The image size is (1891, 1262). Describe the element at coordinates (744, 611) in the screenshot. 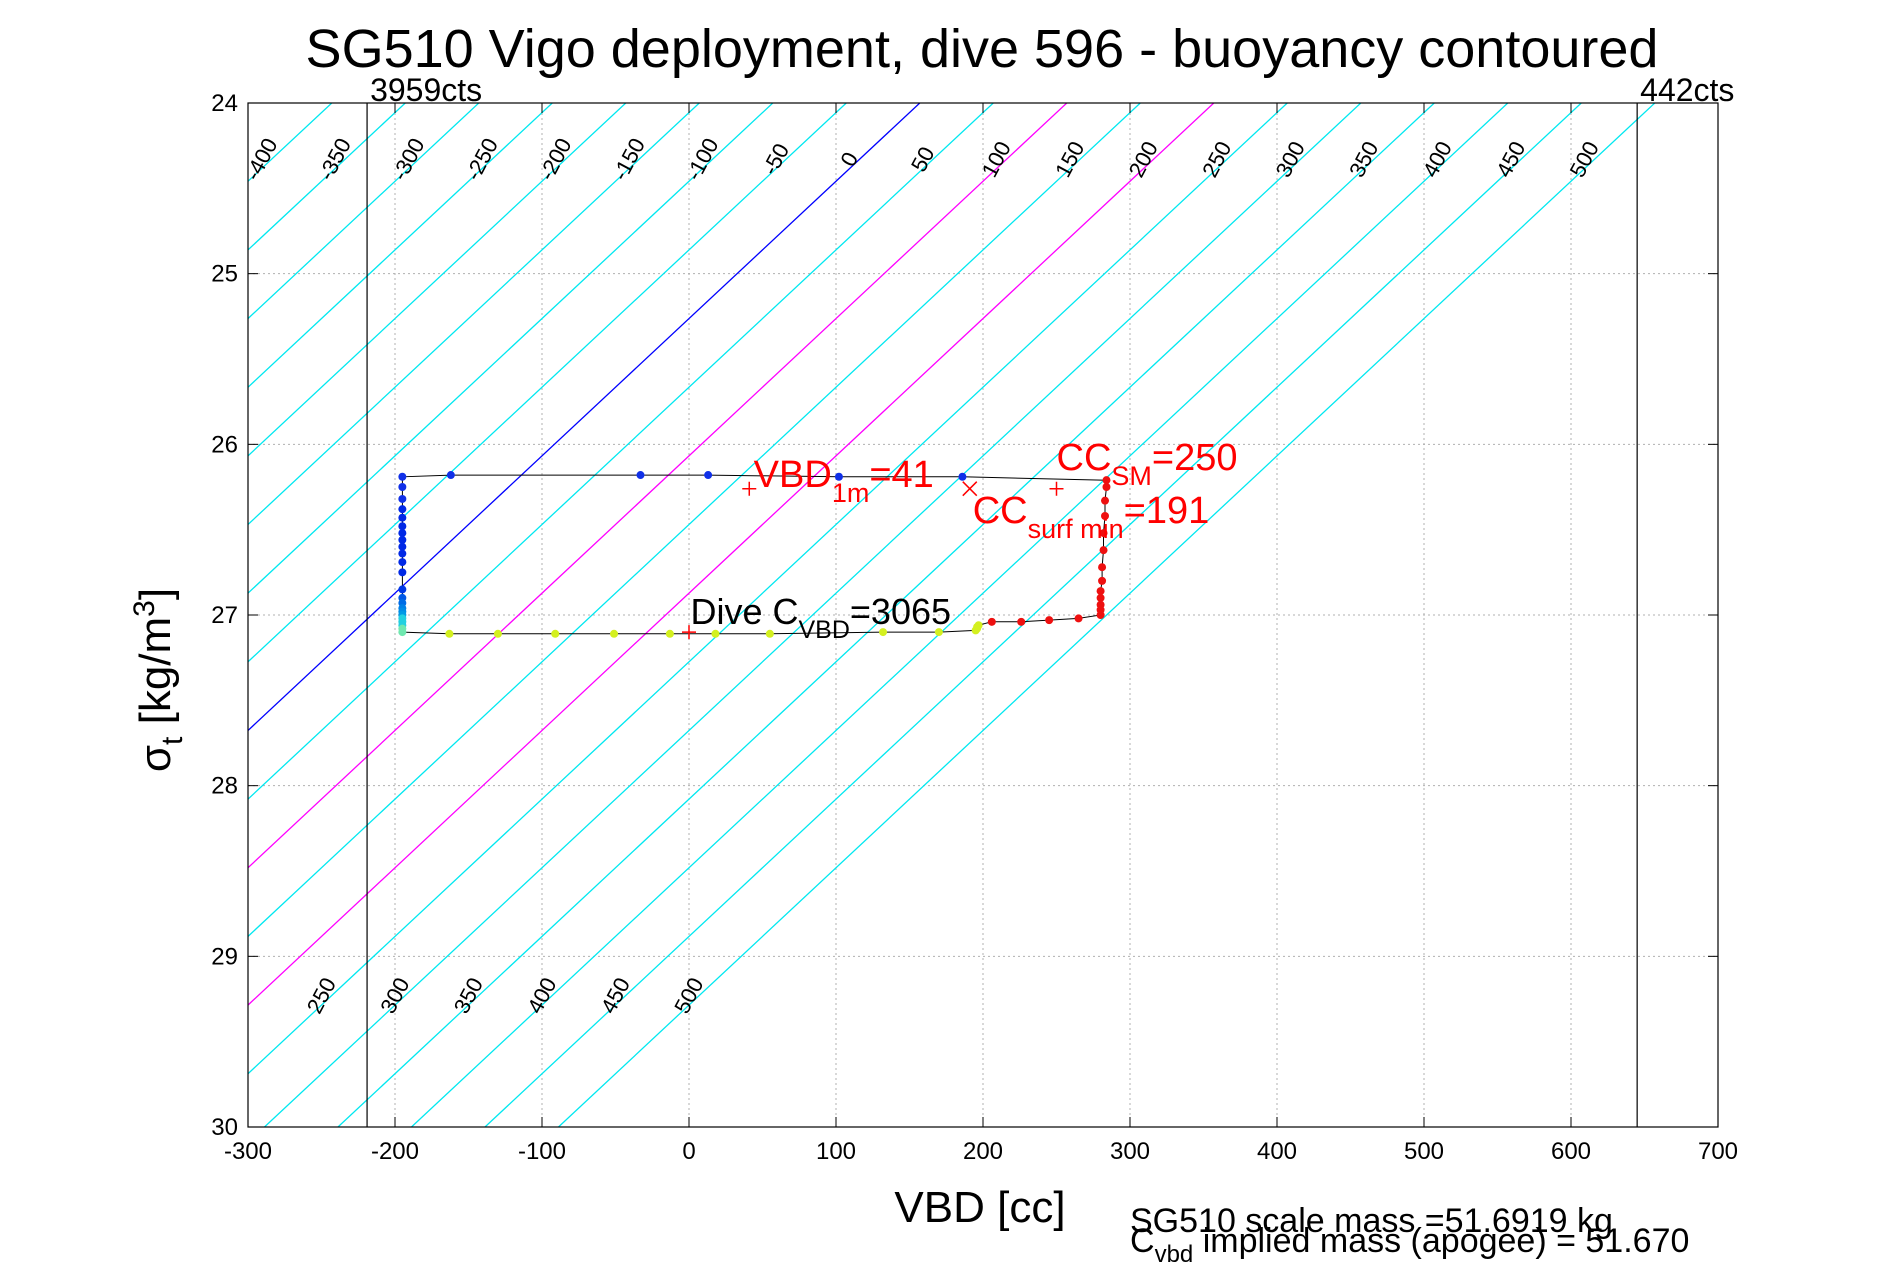

I see `annotation-dive-cvbd-main: Dive C` at that location.